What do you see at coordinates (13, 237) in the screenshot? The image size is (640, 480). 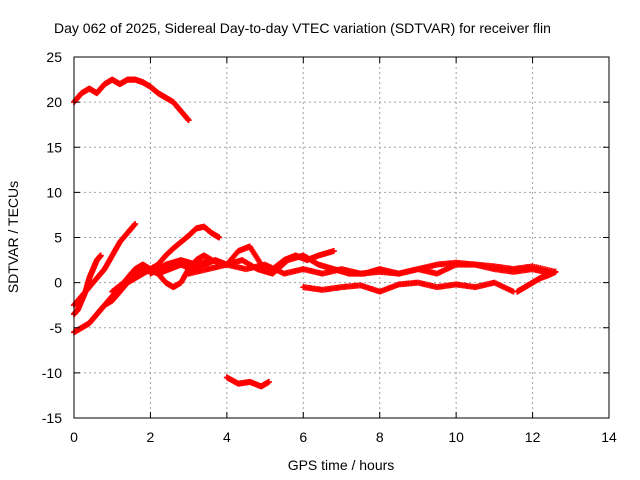 I see `y-axis-label: SDTVAR / TECUs` at bounding box center [13, 237].